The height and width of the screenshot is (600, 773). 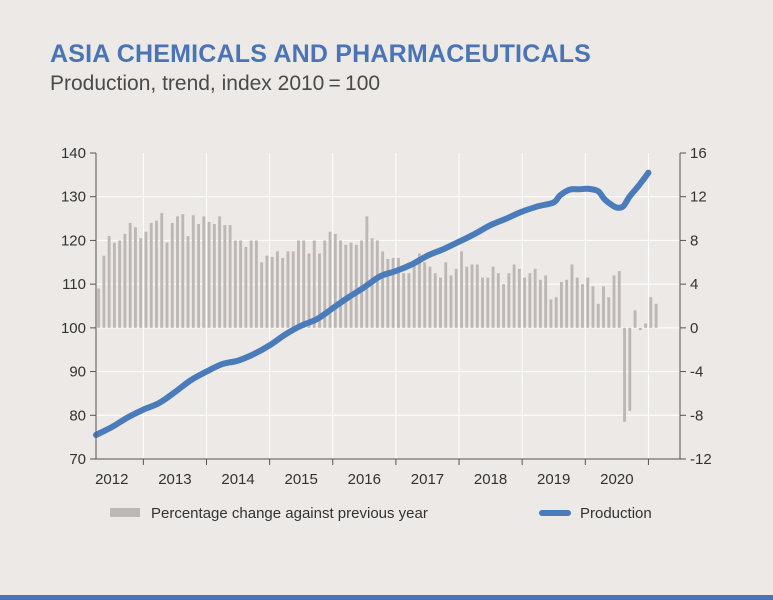 What do you see at coordinates (125, 512) in the screenshot?
I see `legend-bar-swatch` at bounding box center [125, 512].